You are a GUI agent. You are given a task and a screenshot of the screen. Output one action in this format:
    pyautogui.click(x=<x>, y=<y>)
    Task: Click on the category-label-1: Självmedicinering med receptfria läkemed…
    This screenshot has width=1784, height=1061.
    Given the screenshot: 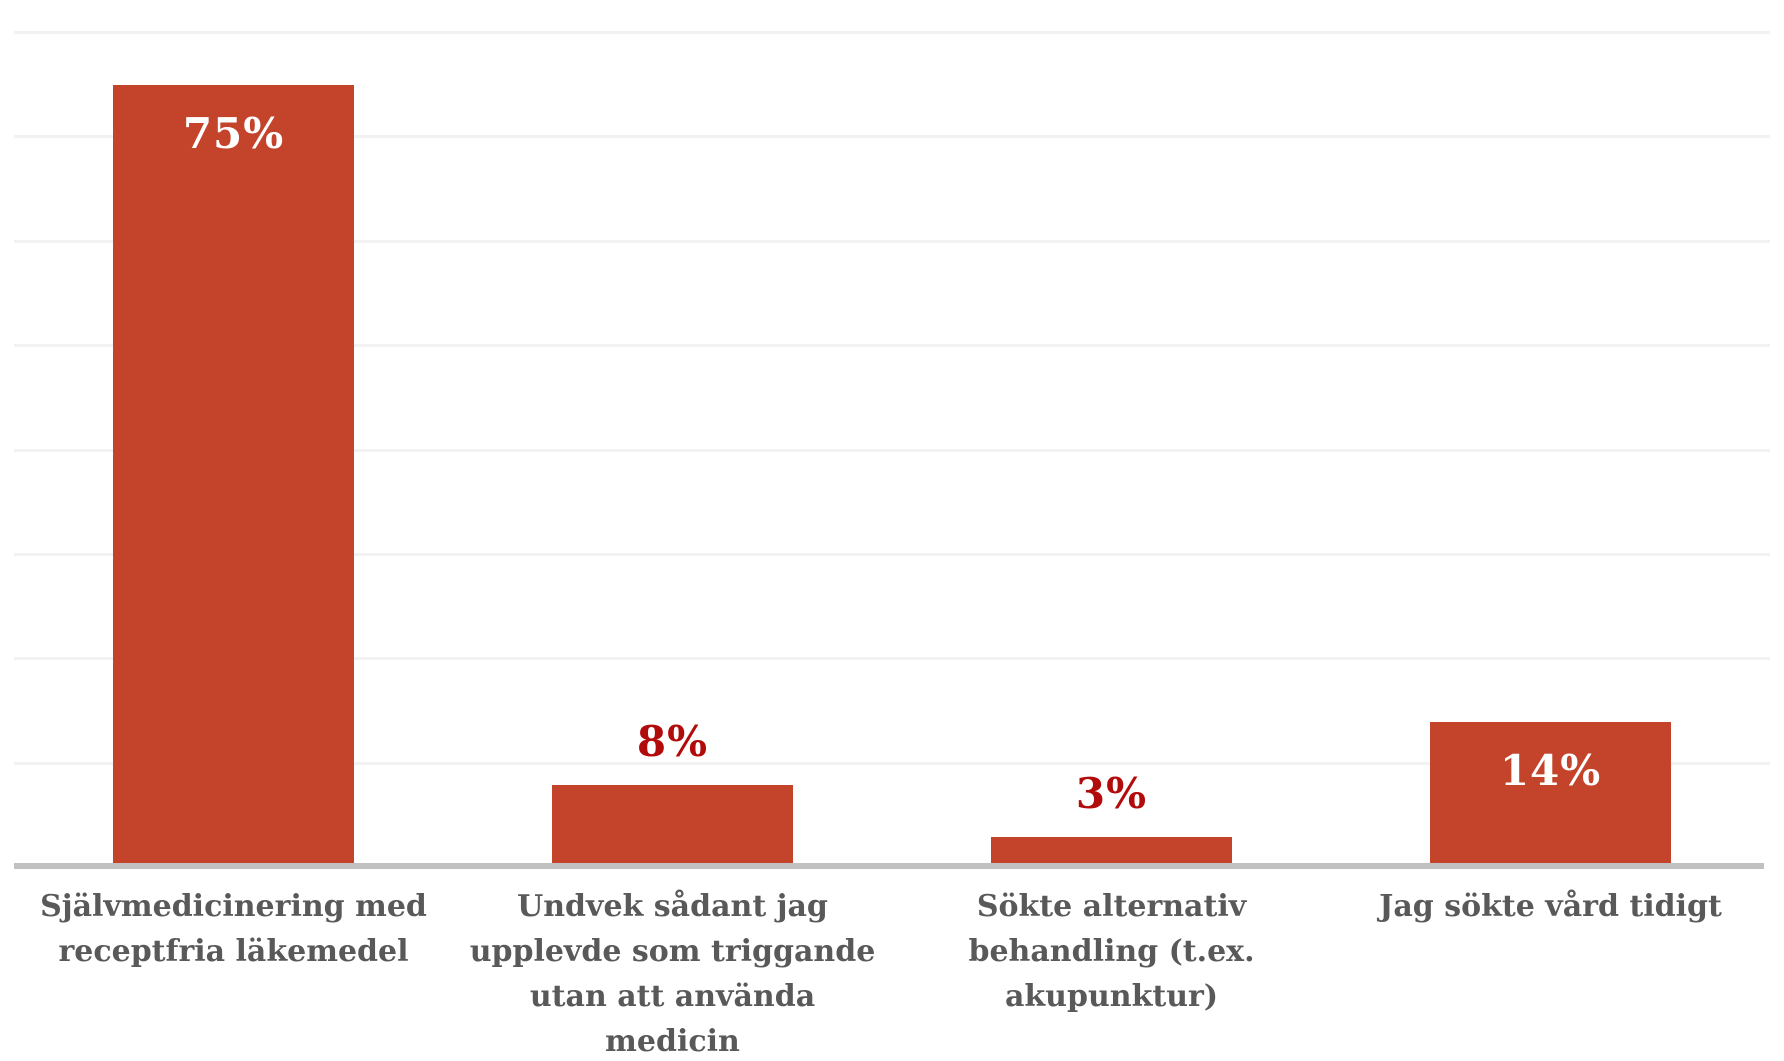 What is the action you would take?
    pyautogui.click(x=233, y=929)
    